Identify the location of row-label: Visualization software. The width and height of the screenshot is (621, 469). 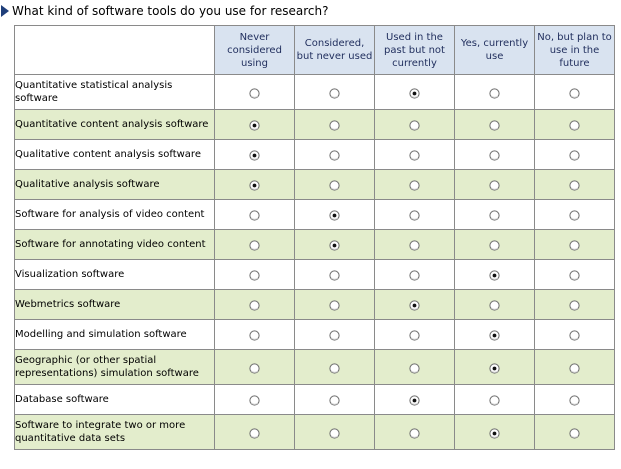
(114, 274).